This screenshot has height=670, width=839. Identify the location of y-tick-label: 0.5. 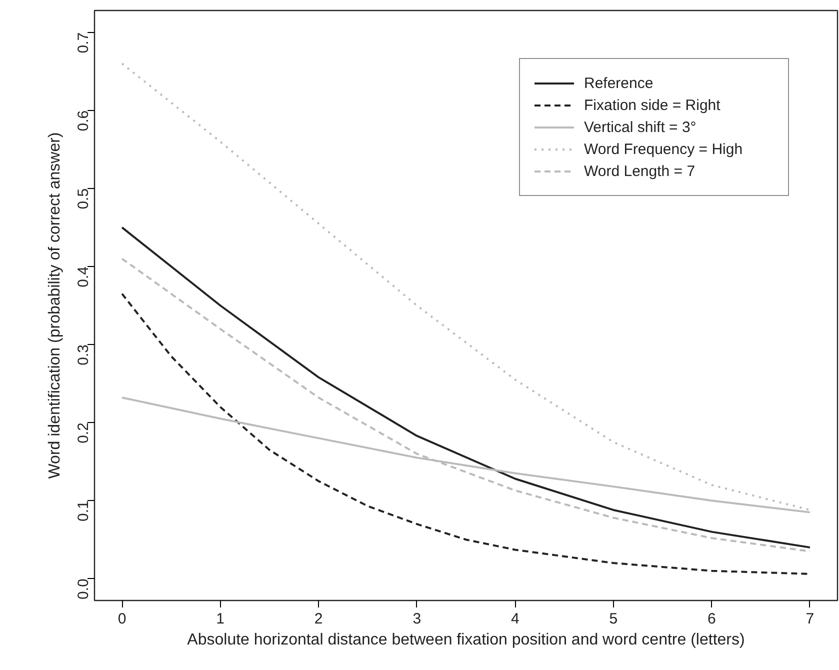
(83, 199).